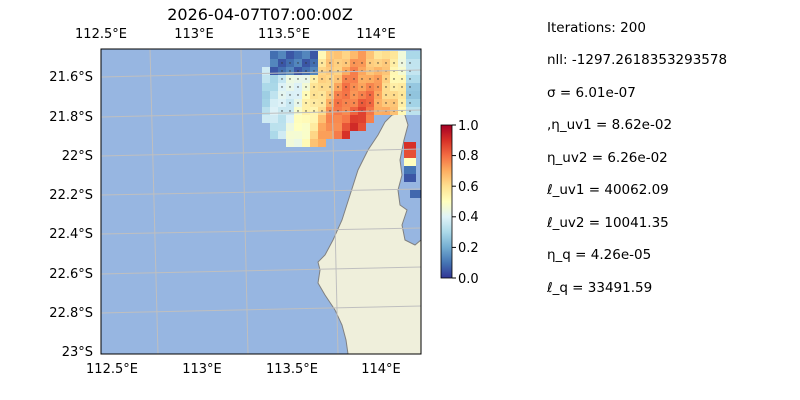  Describe the element at coordinates (376, 34) in the screenshot. I see `top-tick-label: 114°E` at that location.